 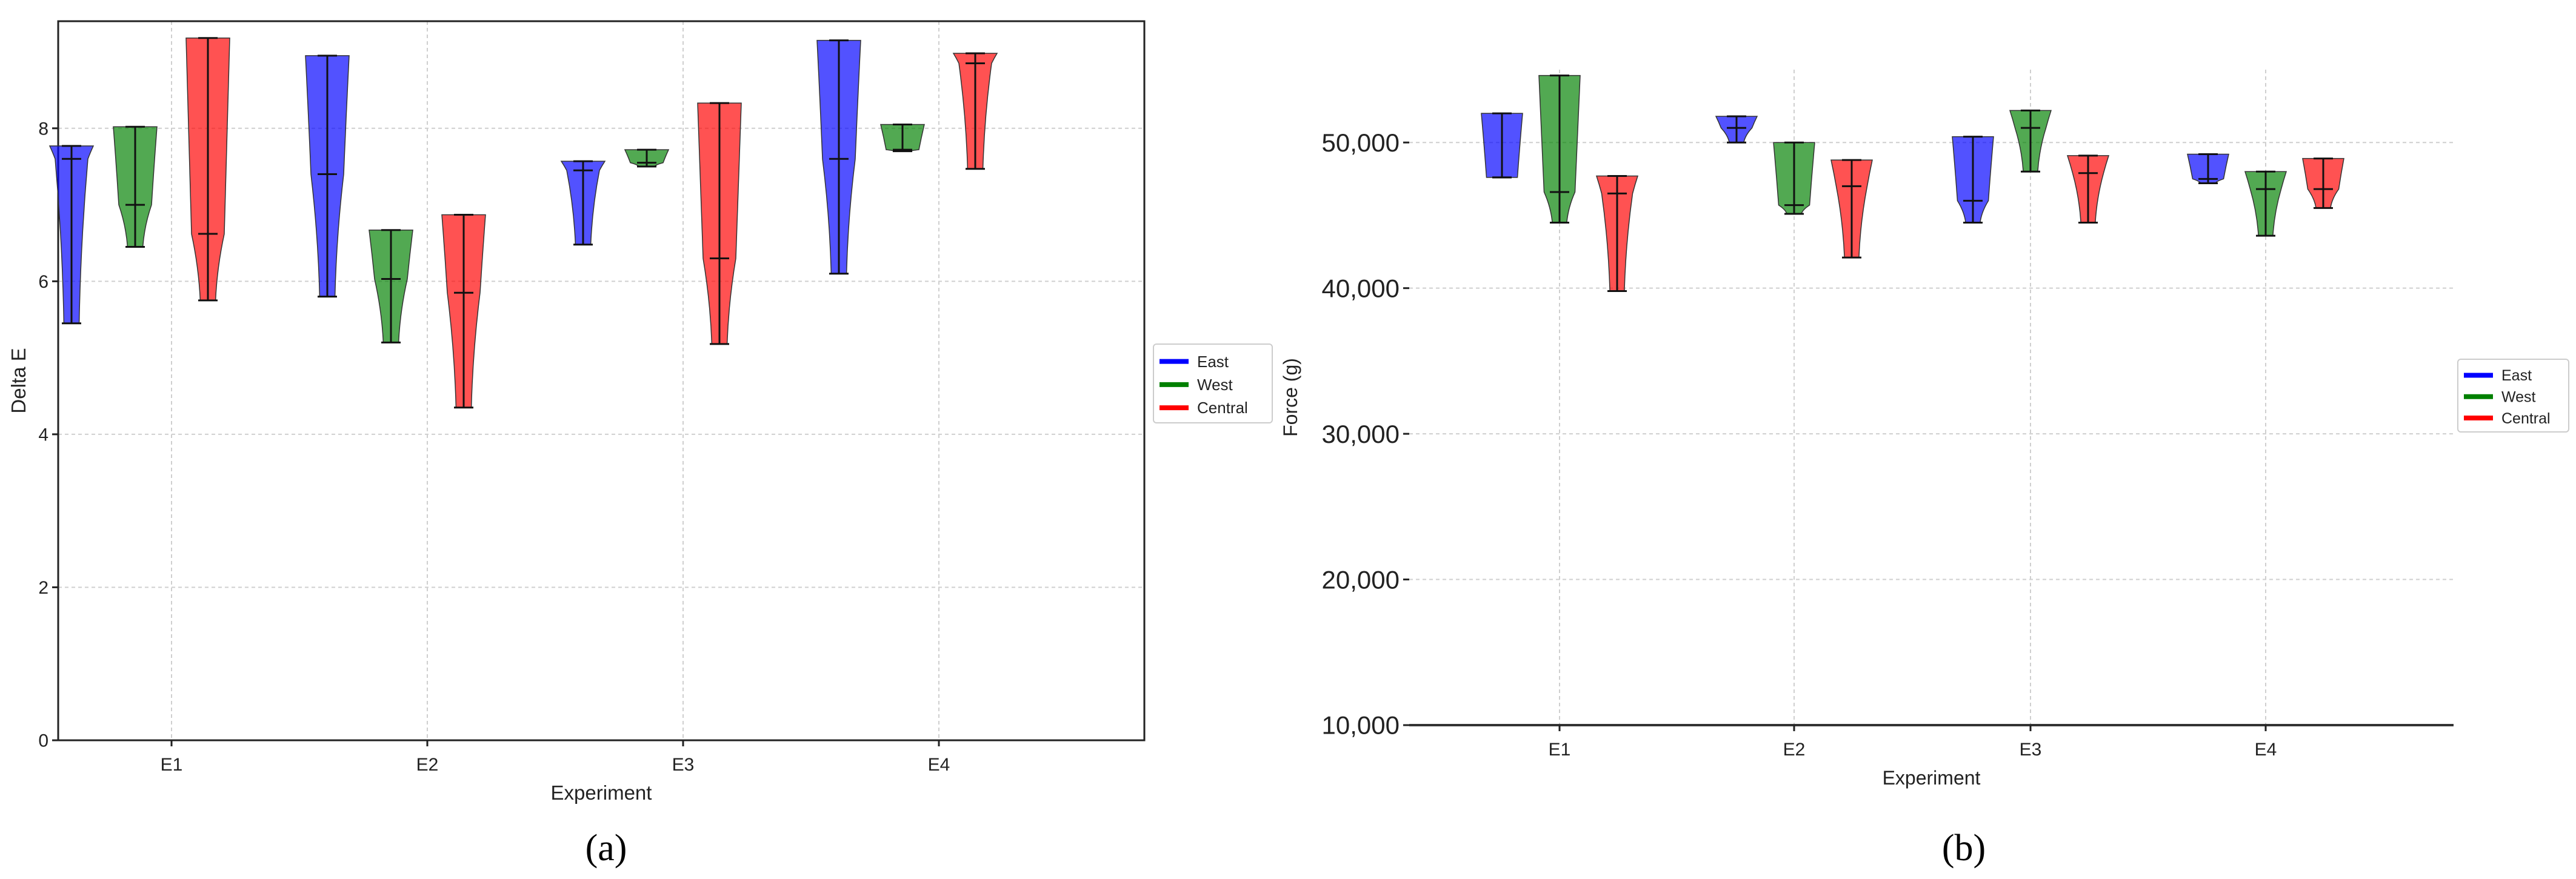 I want to click on y-axis-label: Delta E, so click(x=18, y=381).